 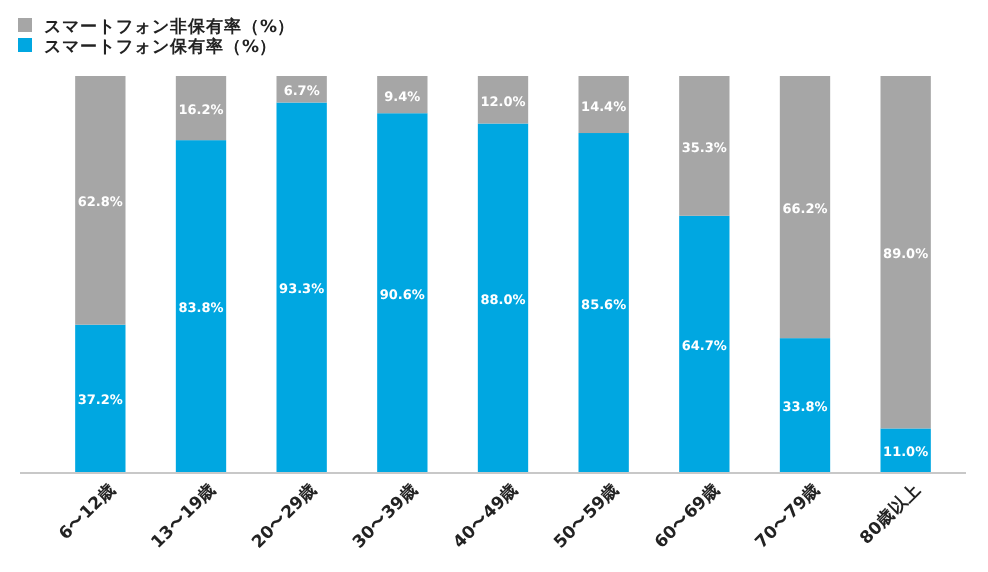 What do you see at coordinates (87, 511) in the screenshot?
I see `x-tick-label: 6〜12歳` at bounding box center [87, 511].